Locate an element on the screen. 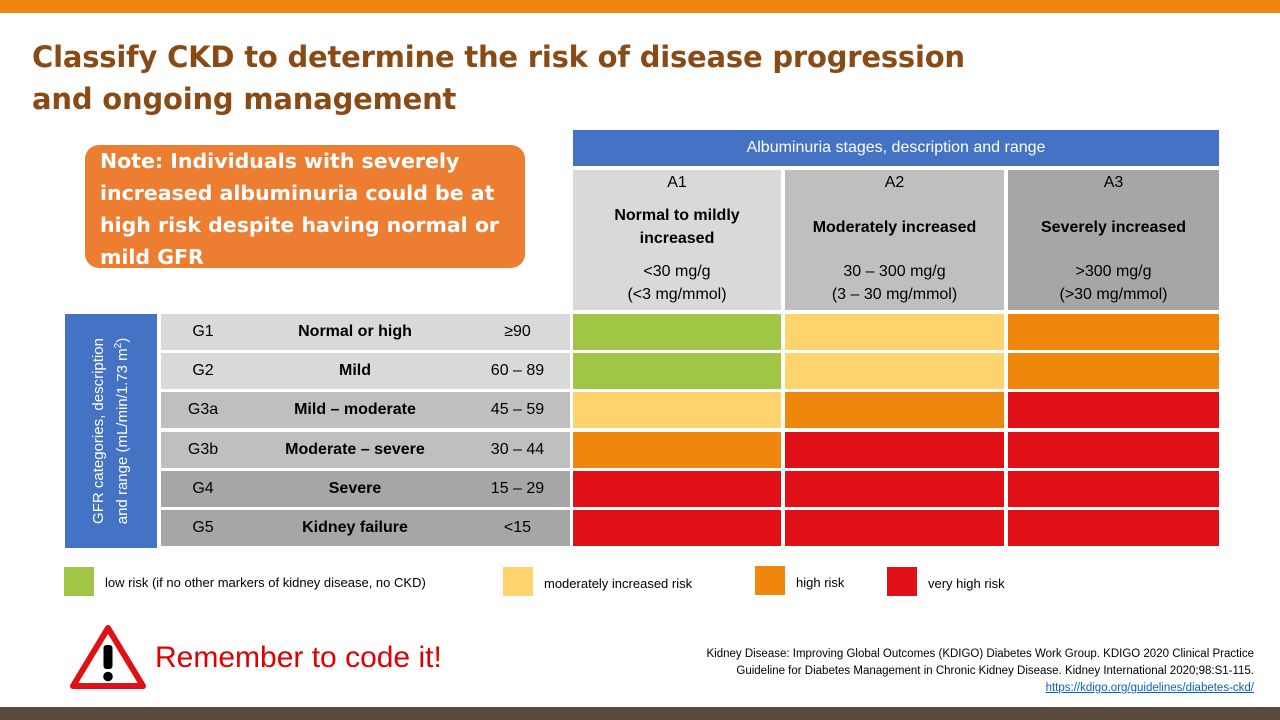 The width and height of the screenshot is (1280, 720). stage-a3-desc-line-1: Severely increased is located at coordinates (1113, 227).